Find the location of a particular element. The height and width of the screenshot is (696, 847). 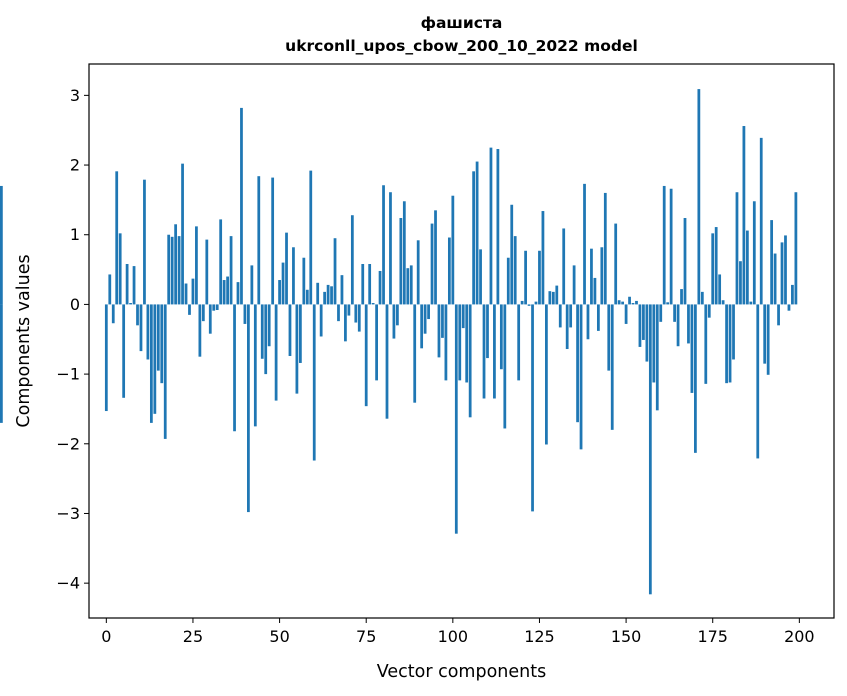

y-tick-label: −3 is located at coordinates (68, 513).